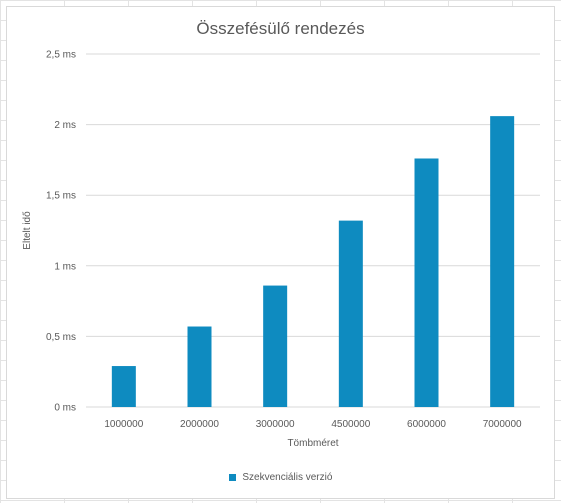 This screenshot has height=503, width=561. Describe the element at coordinates (280, 28) in the screenshot. I see `chart-title: Összefésülő rendezés` at that location.